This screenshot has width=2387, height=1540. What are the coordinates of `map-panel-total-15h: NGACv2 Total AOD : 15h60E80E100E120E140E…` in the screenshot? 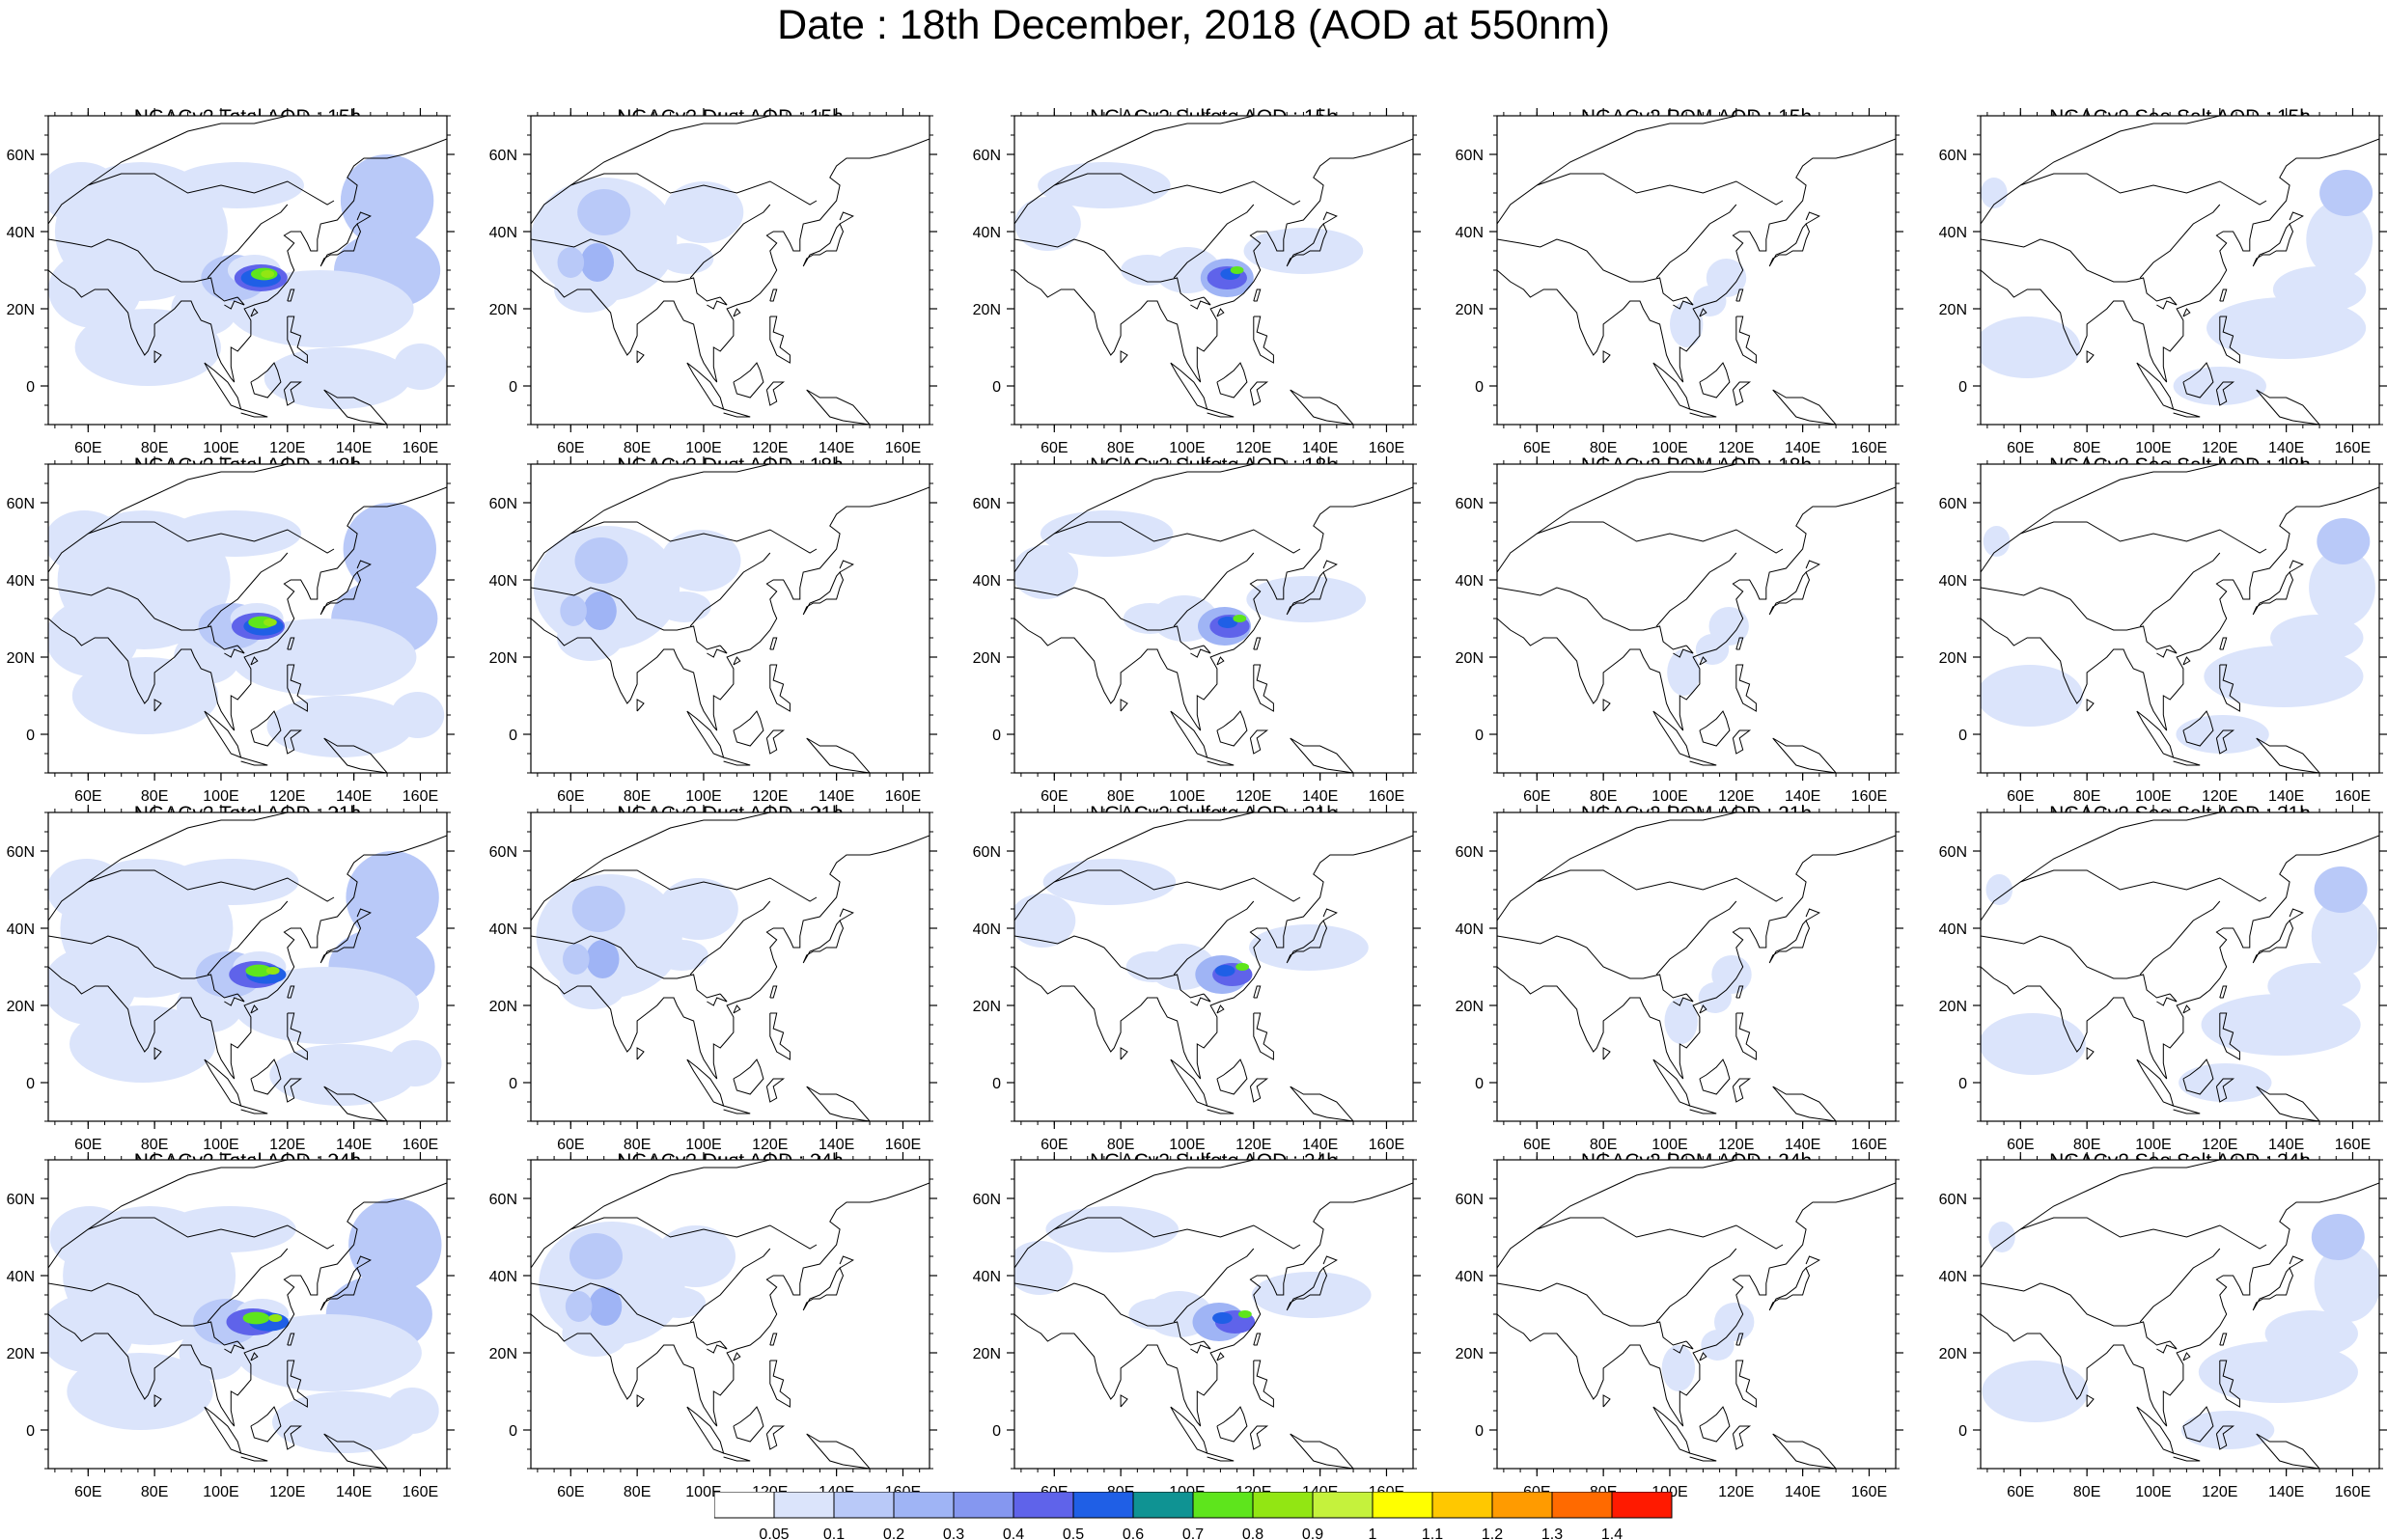 It's located at (231, 281).